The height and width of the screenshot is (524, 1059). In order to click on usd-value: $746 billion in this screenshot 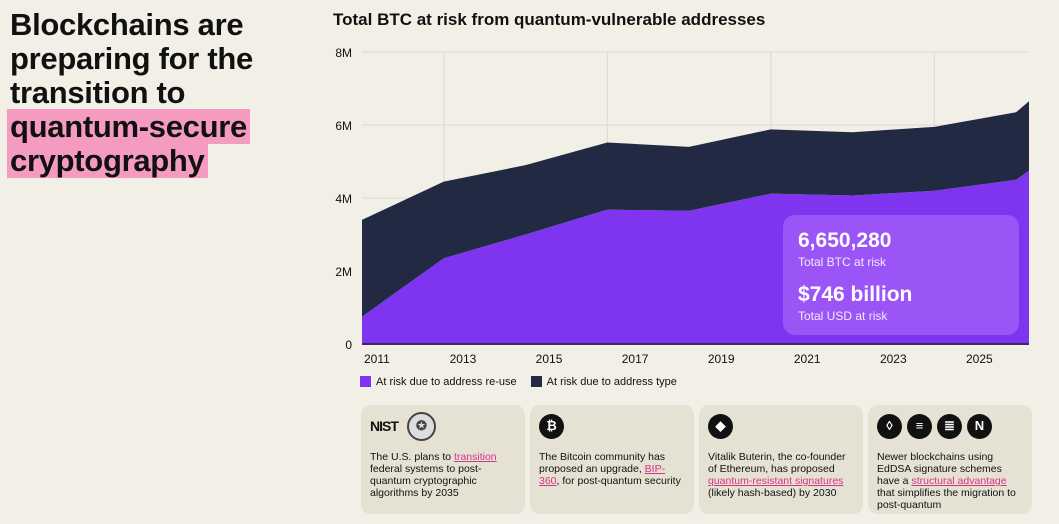, I will do `click(855, 294)`.